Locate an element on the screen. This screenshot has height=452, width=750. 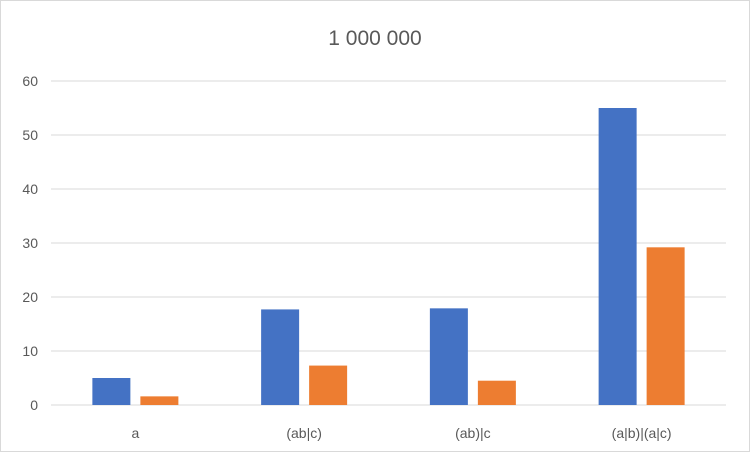
y-tick-label: 60 is located at coordinates (30, 81).